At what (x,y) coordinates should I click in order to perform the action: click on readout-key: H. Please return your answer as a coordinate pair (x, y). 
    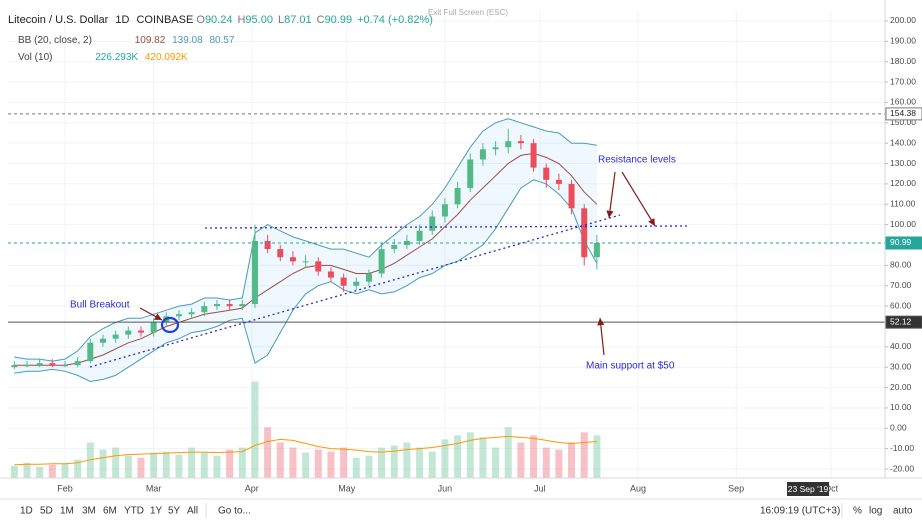
    Looking at the image, I should click on (241, 20).